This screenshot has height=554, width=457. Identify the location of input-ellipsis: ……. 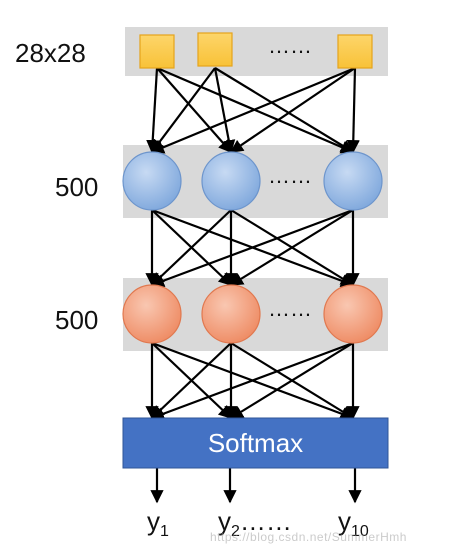
(290, 45).